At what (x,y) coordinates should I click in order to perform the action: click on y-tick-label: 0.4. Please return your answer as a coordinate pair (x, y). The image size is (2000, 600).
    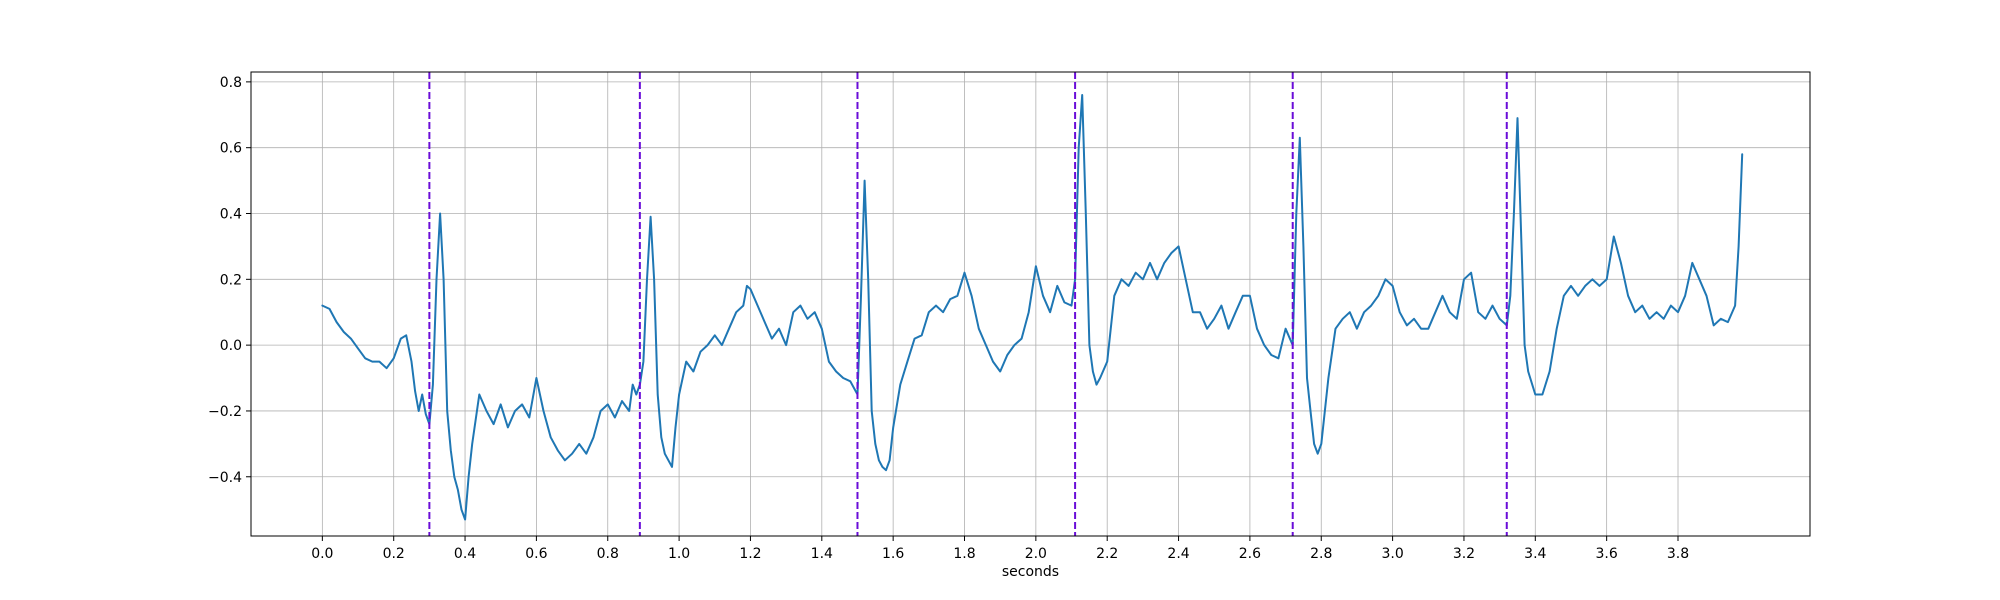
    Looking at the image, I should click on (231, 215).